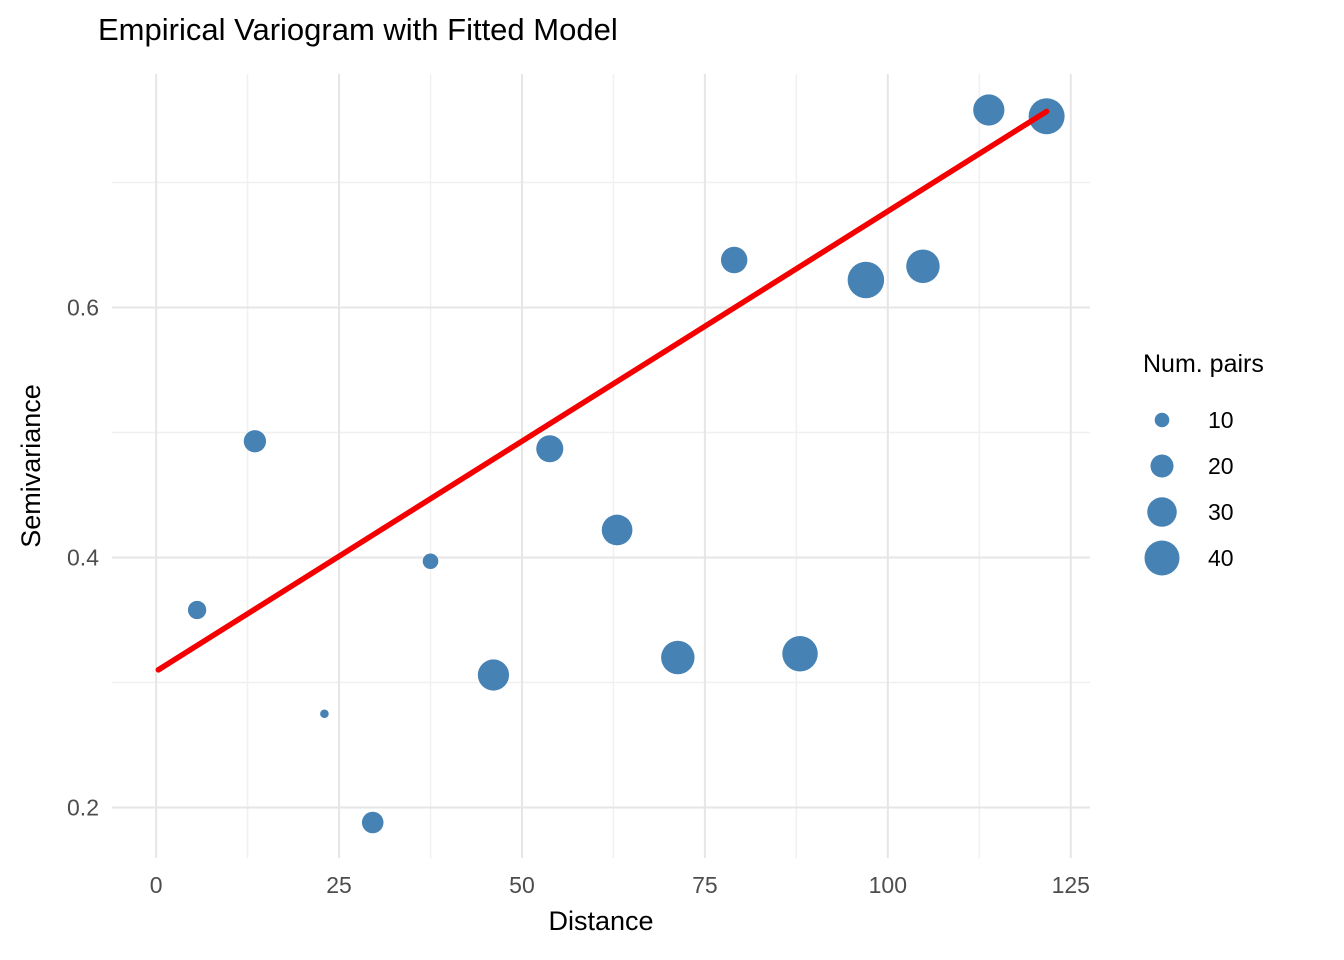 The height and width of the screenshot is (960, 1344). What do you see at coordinates (1221, 511) in the screenshot?
I see `legend-item-label: 30` at bounding box center [1221, 511].